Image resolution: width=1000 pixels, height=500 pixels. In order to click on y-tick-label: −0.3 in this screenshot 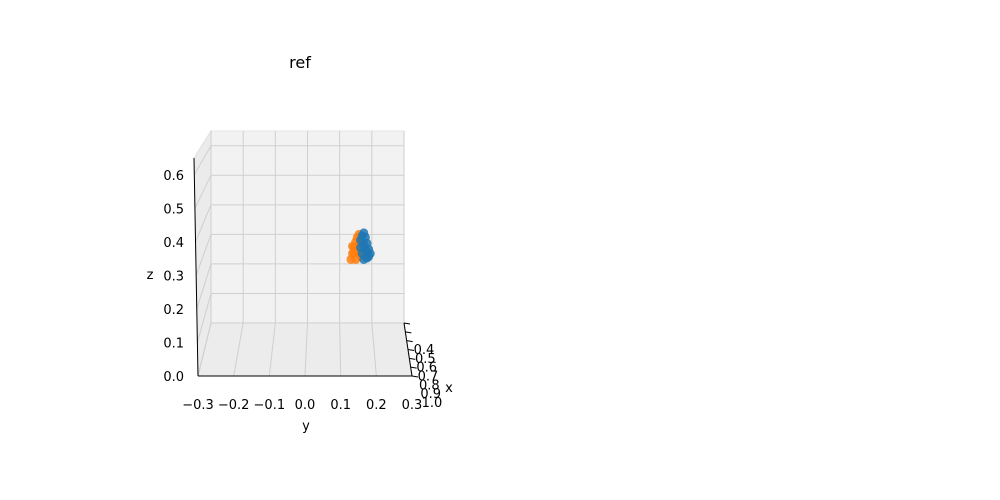, I will do `click(198, 405)`.